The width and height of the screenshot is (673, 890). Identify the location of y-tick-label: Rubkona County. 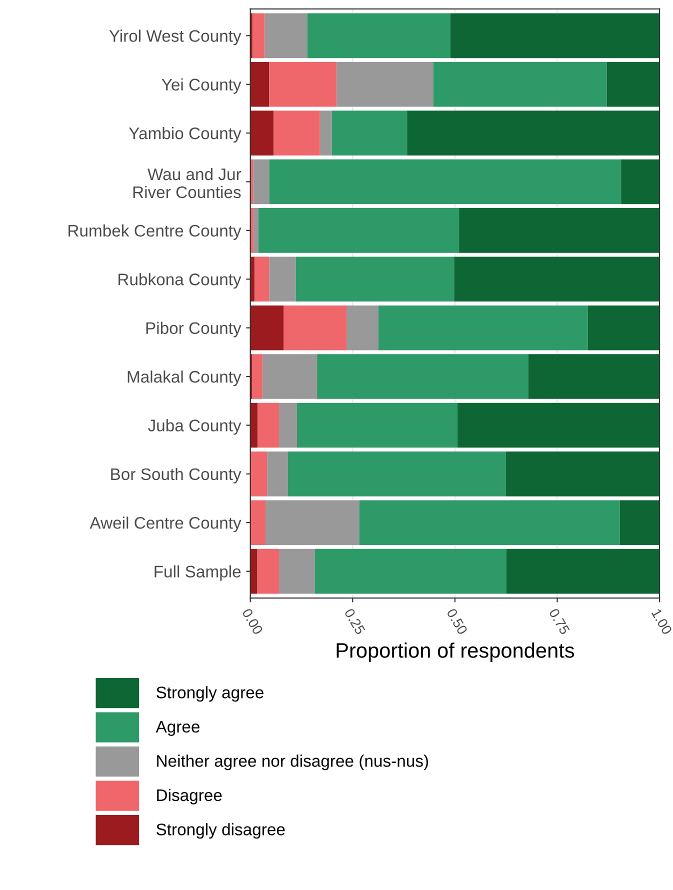
(180, 281).